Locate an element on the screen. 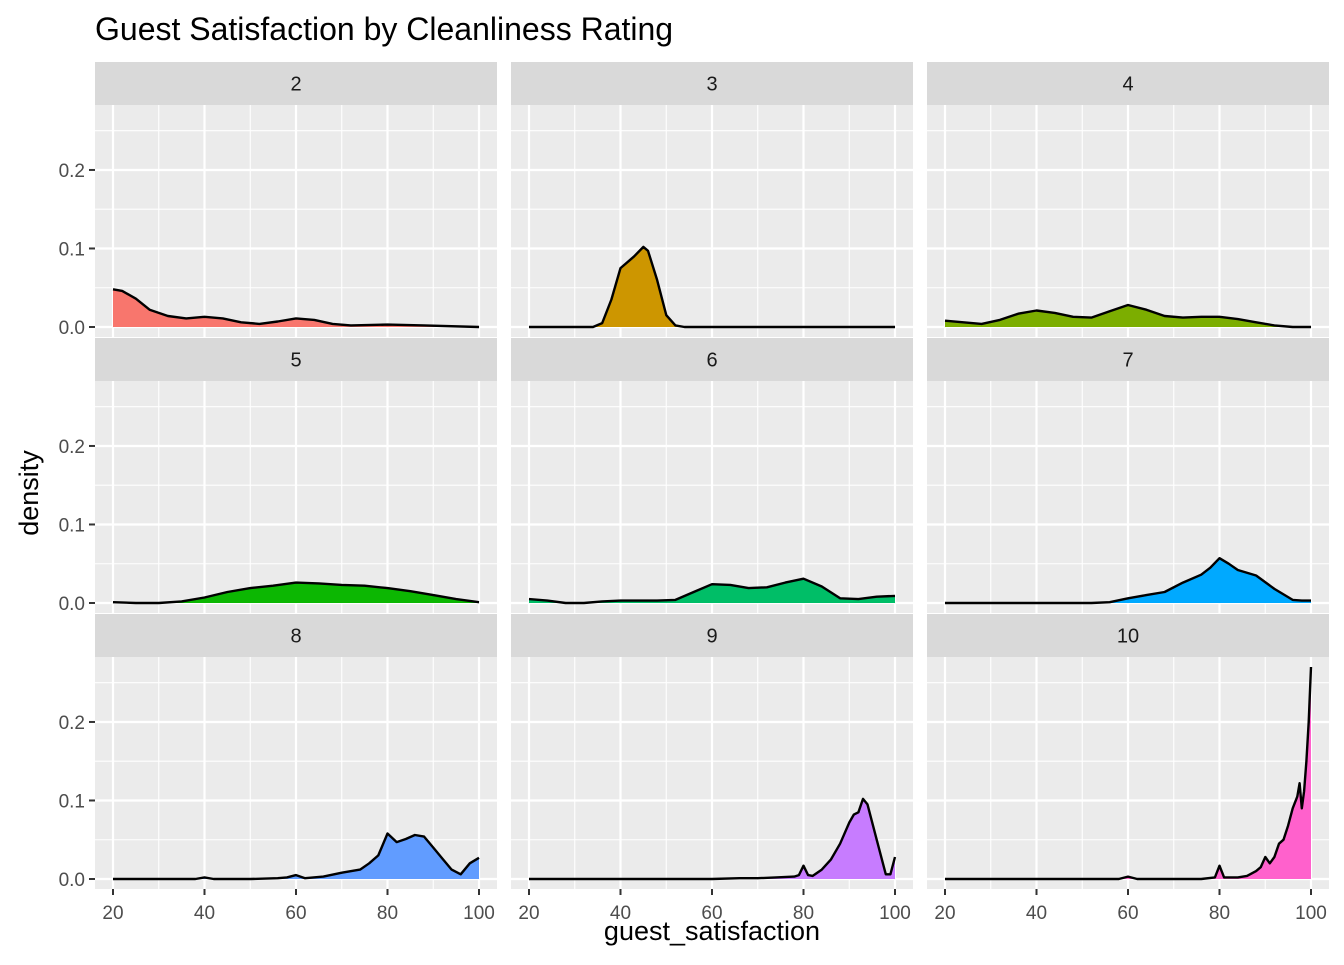 This screenshot has width=1344, height=965. facet-panel-9: 9 20 40 60 80 100 is located at coordinates (712, 769).